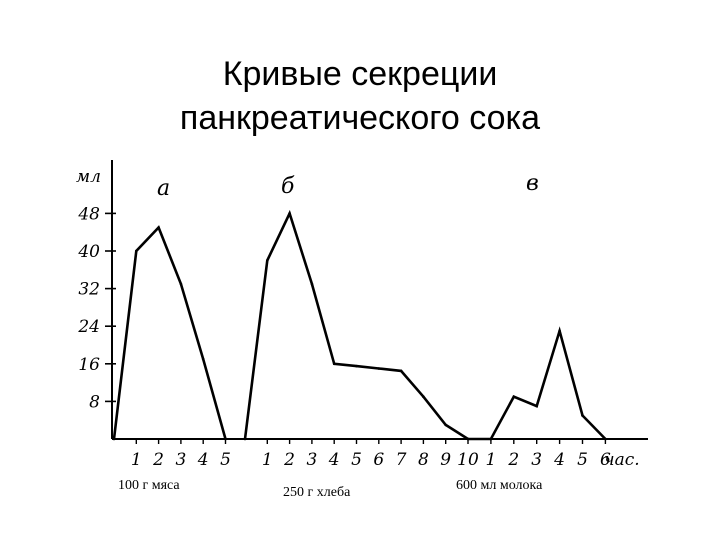  I want to click on x-axis-label: час., so click(622, 460).